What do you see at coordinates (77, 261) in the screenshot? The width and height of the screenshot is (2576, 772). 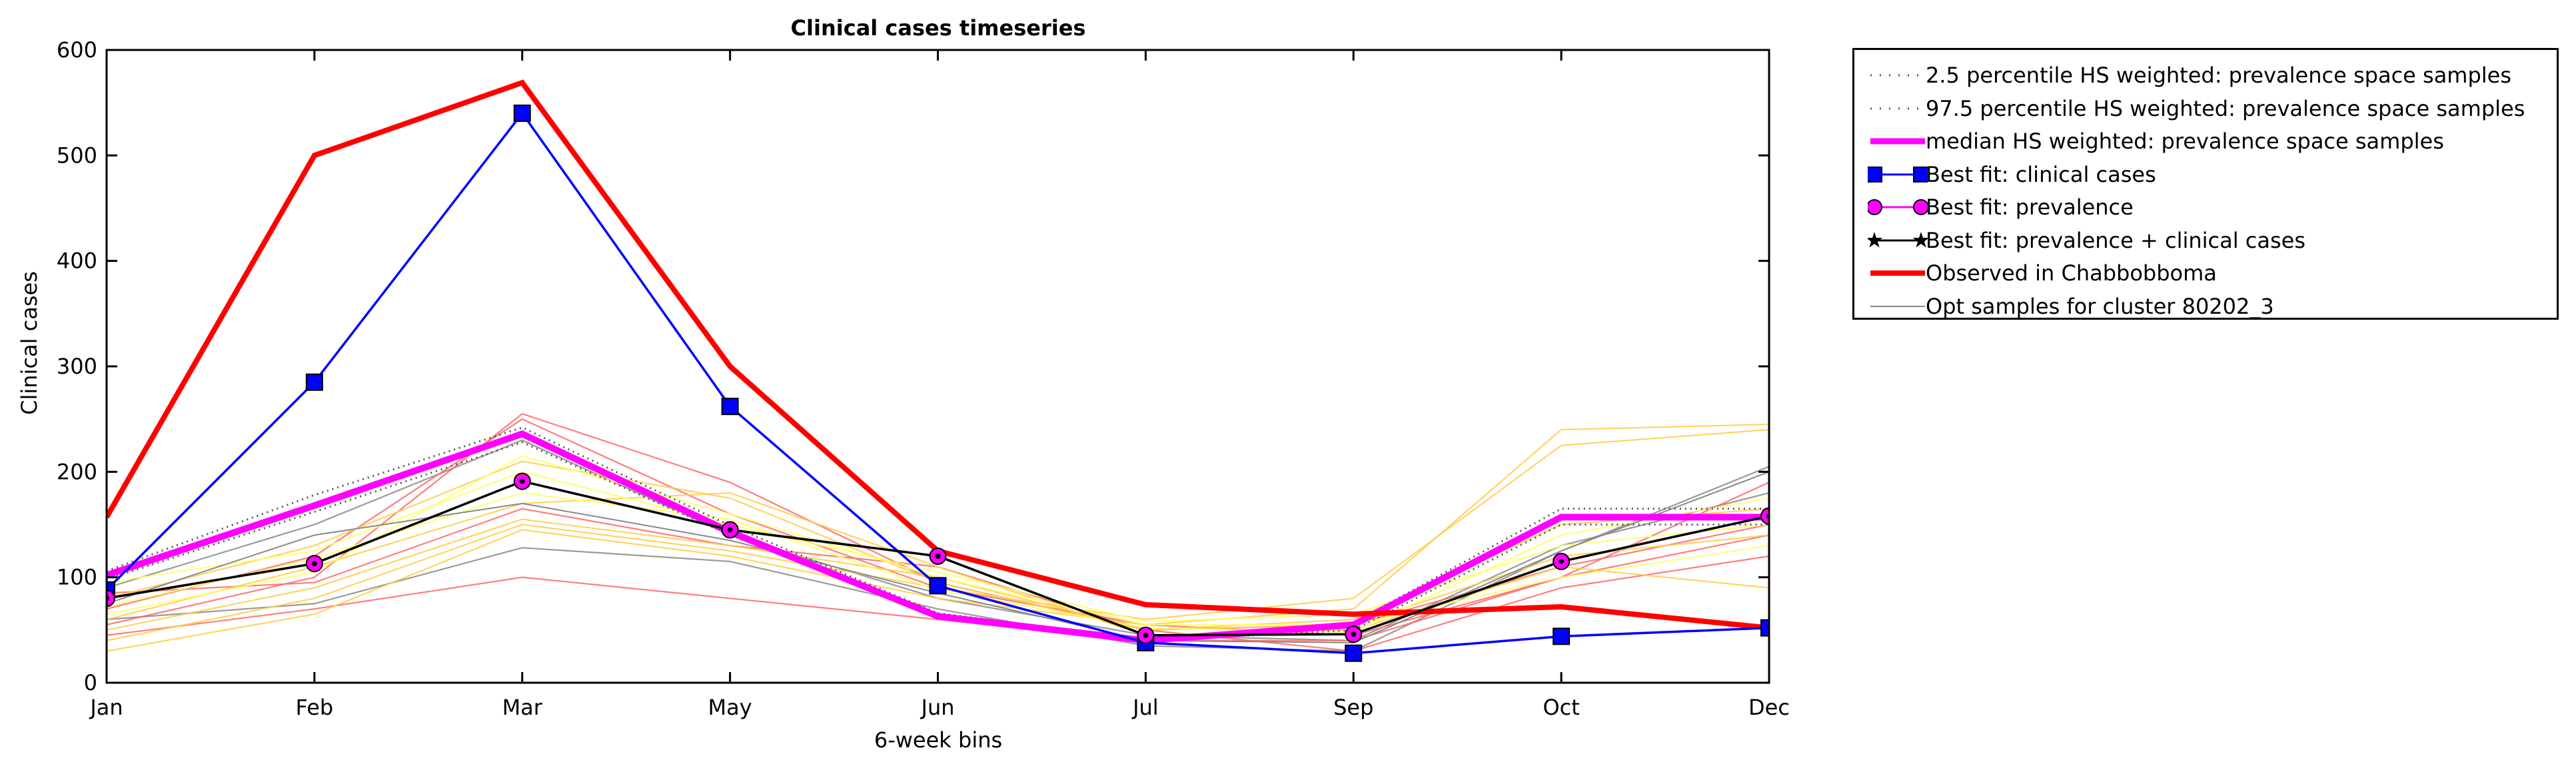 I see `y-tick-label: 400` at bounding box center [77, 261].